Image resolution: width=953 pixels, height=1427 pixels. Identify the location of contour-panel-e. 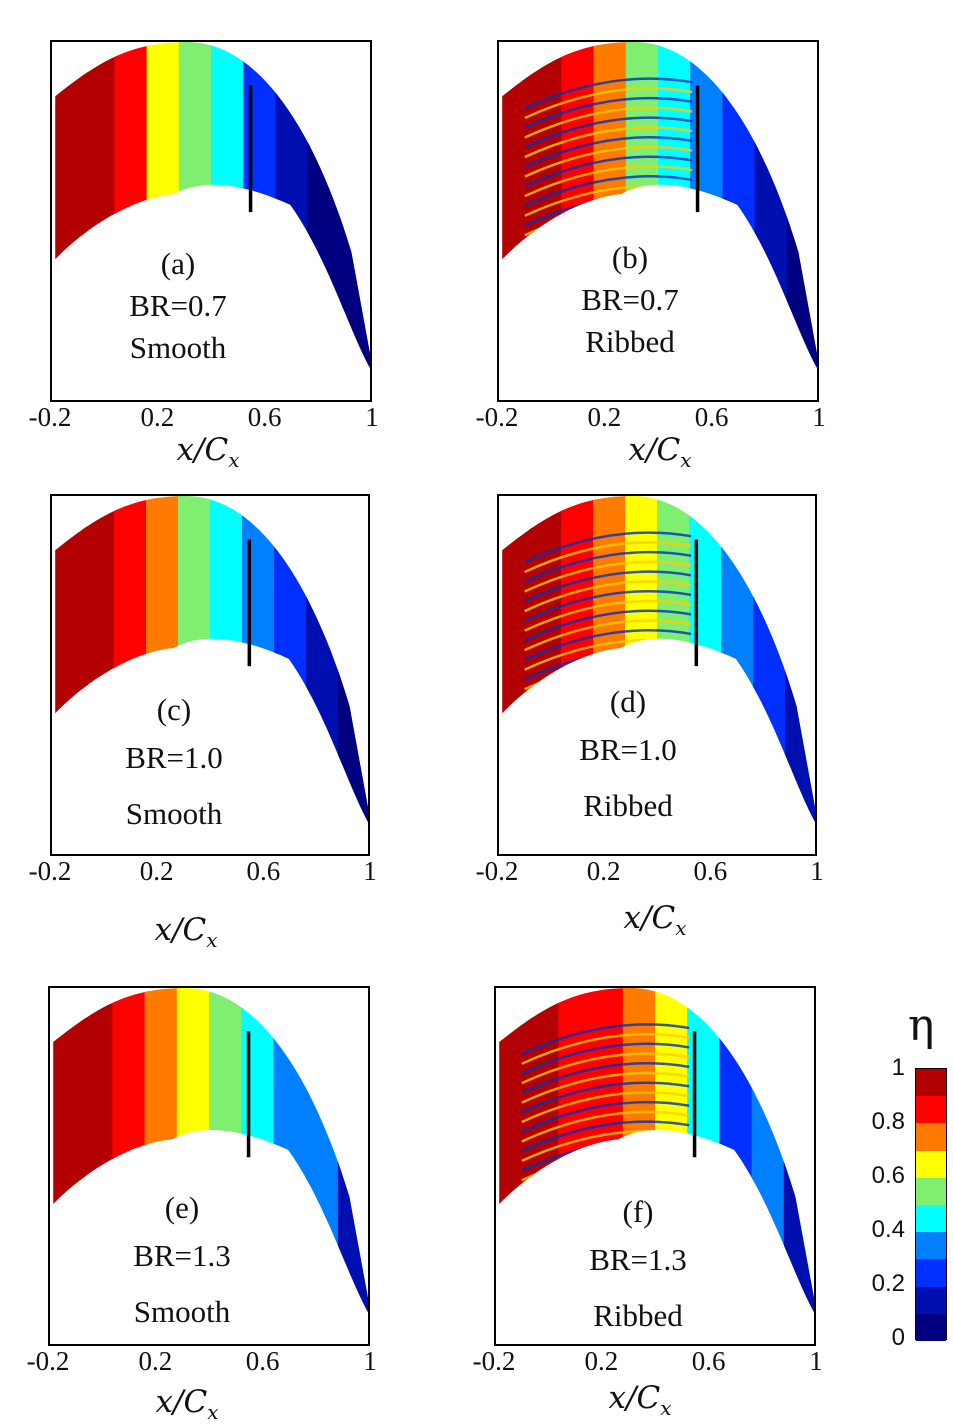
(209, 1166).